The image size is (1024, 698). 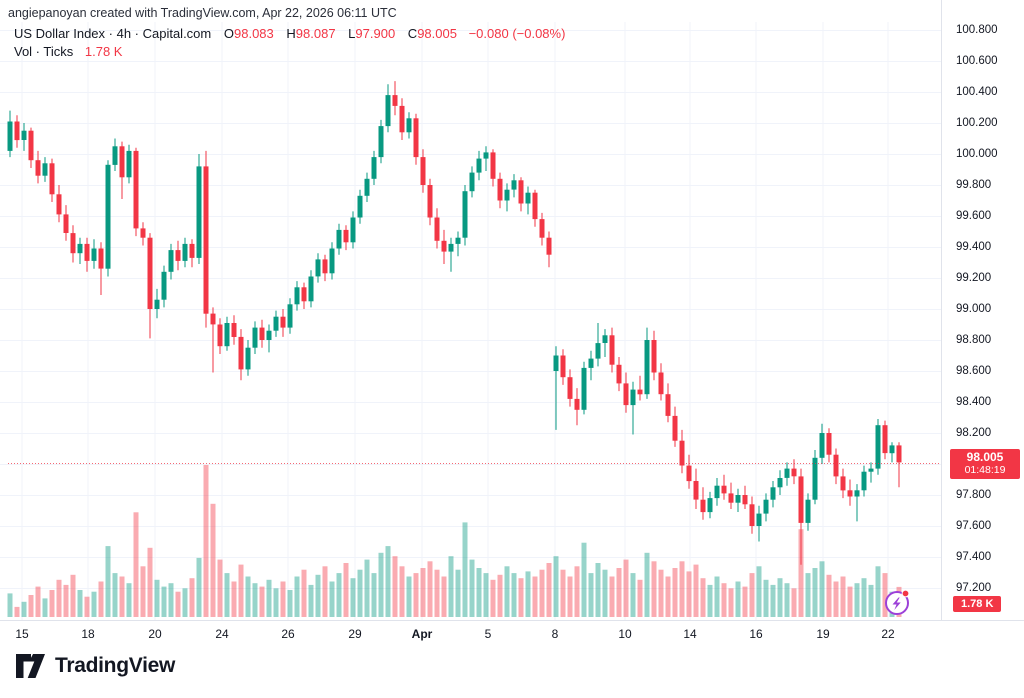 I want to click on time-axis-label: Apr, so click(x=422, y=634).